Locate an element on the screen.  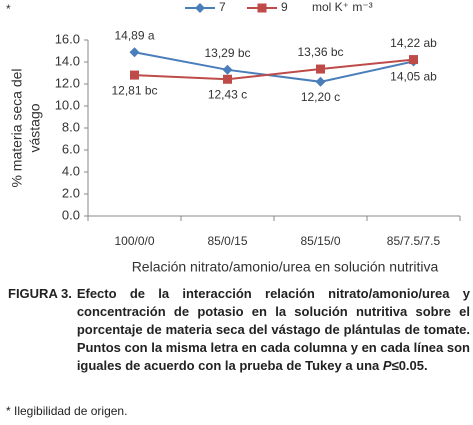
y-tick-label: 8.0 is located at coordinates (71, 126).